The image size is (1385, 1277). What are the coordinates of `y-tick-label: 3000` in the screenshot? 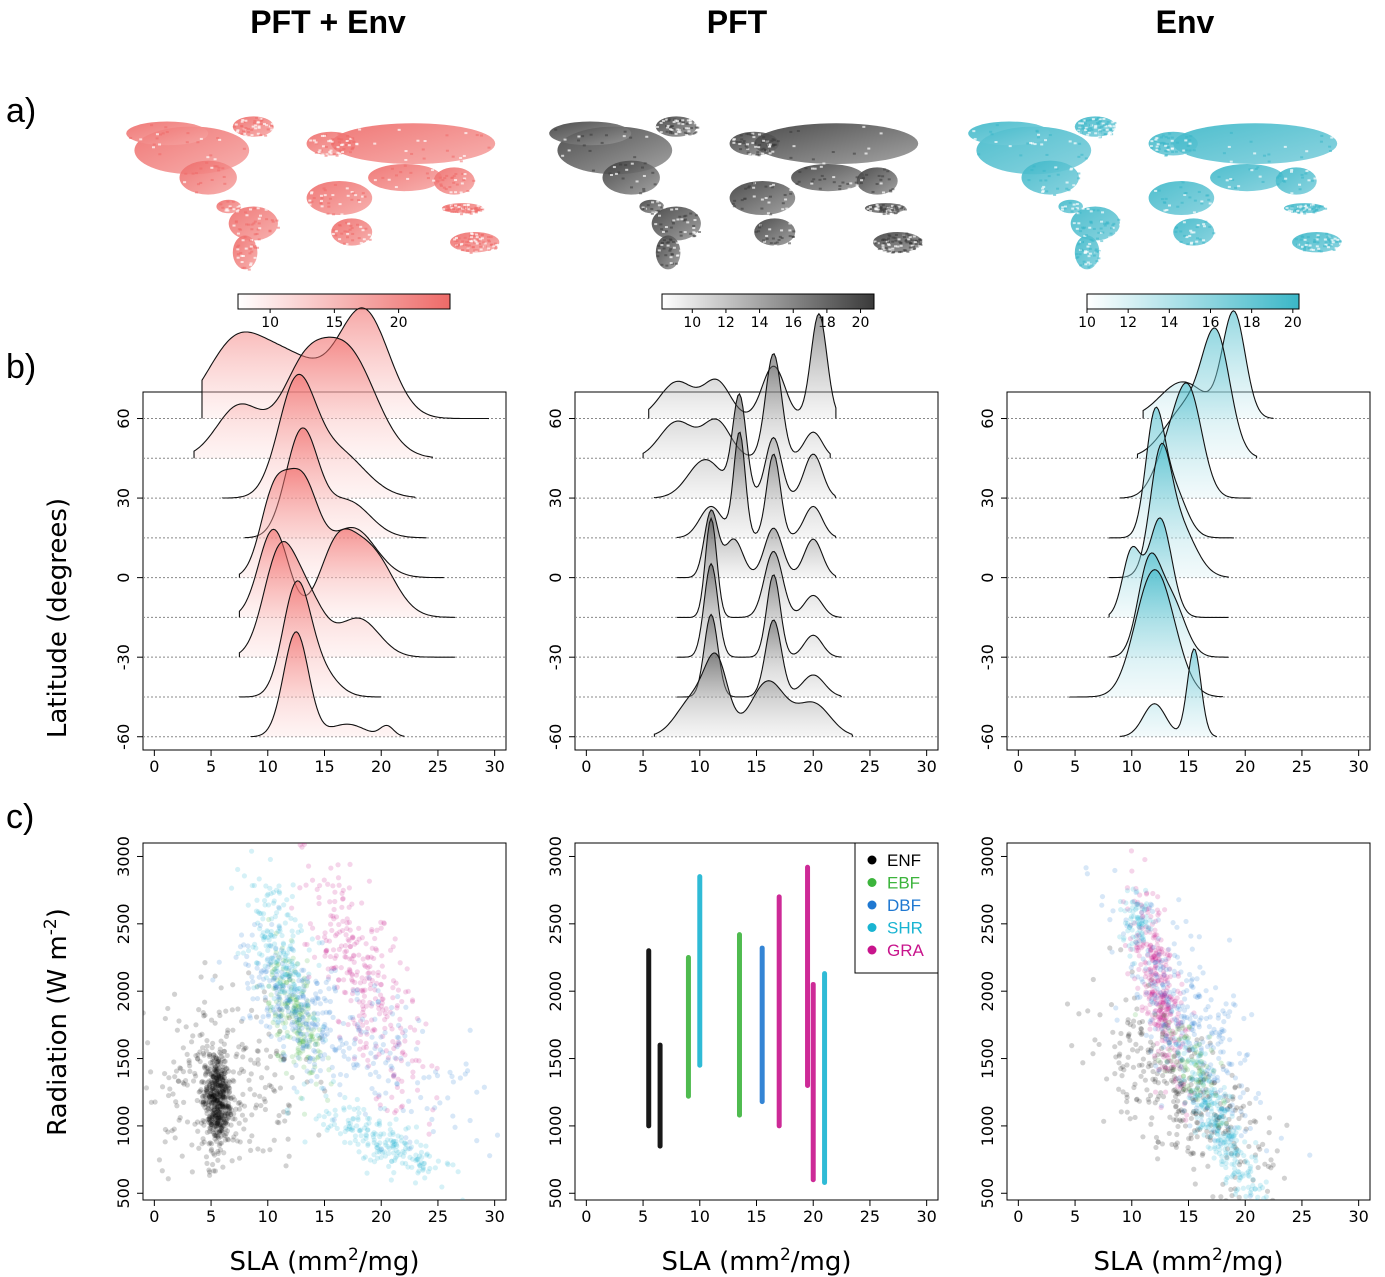 It's located at (123, 856).